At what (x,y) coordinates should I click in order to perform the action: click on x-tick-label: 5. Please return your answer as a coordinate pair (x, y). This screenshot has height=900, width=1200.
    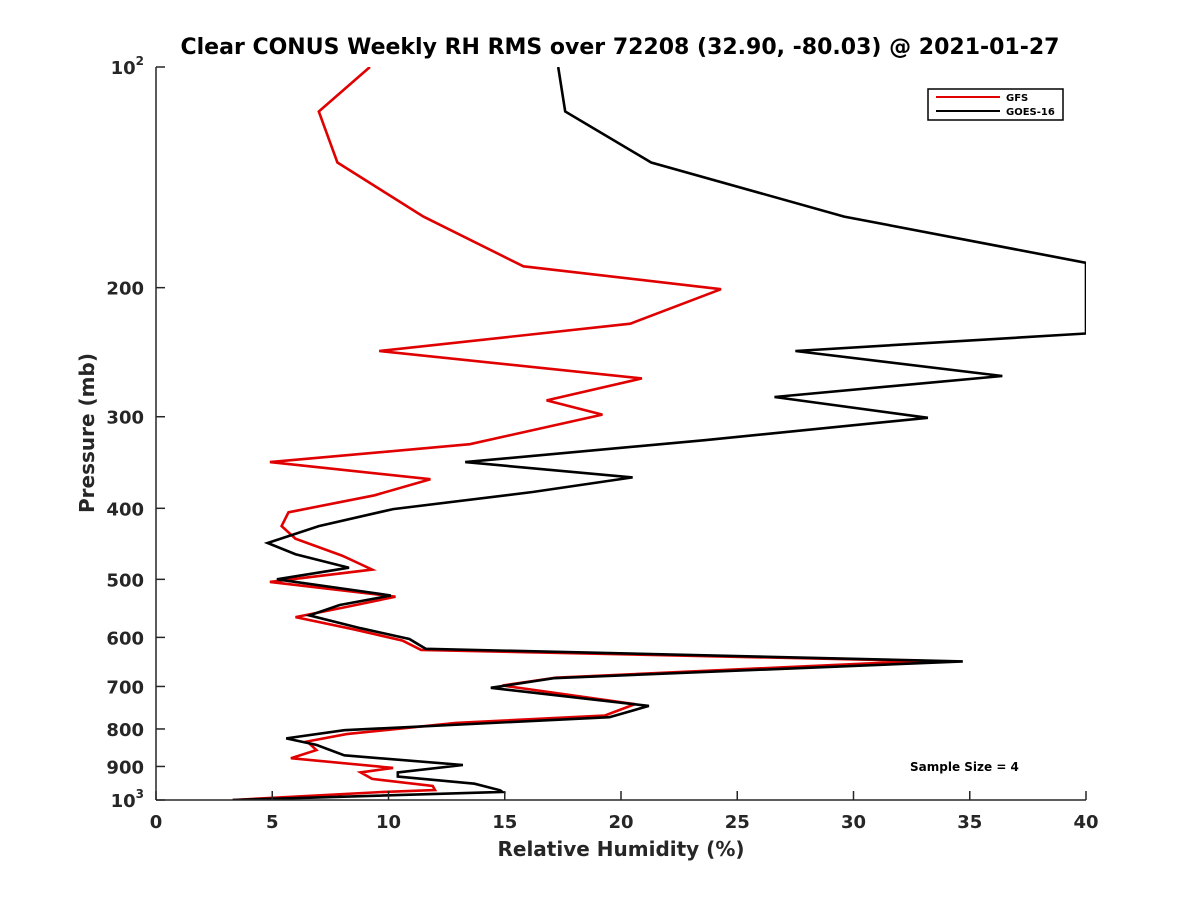
    Looking at the image, I should click on (272, 822).